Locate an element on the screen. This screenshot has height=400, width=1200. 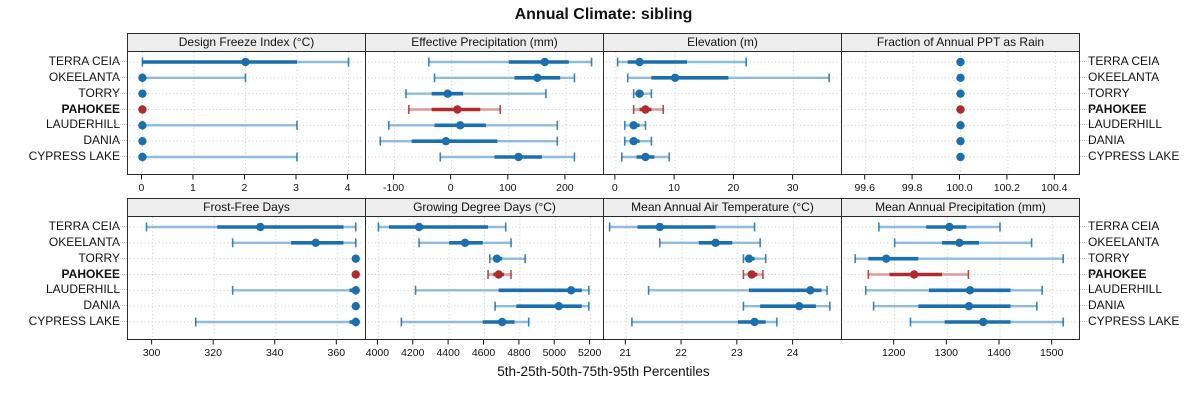
panel-frost-free-days: Frost-Free Days 300 320 340 360 is located at coordinates (246, 280).